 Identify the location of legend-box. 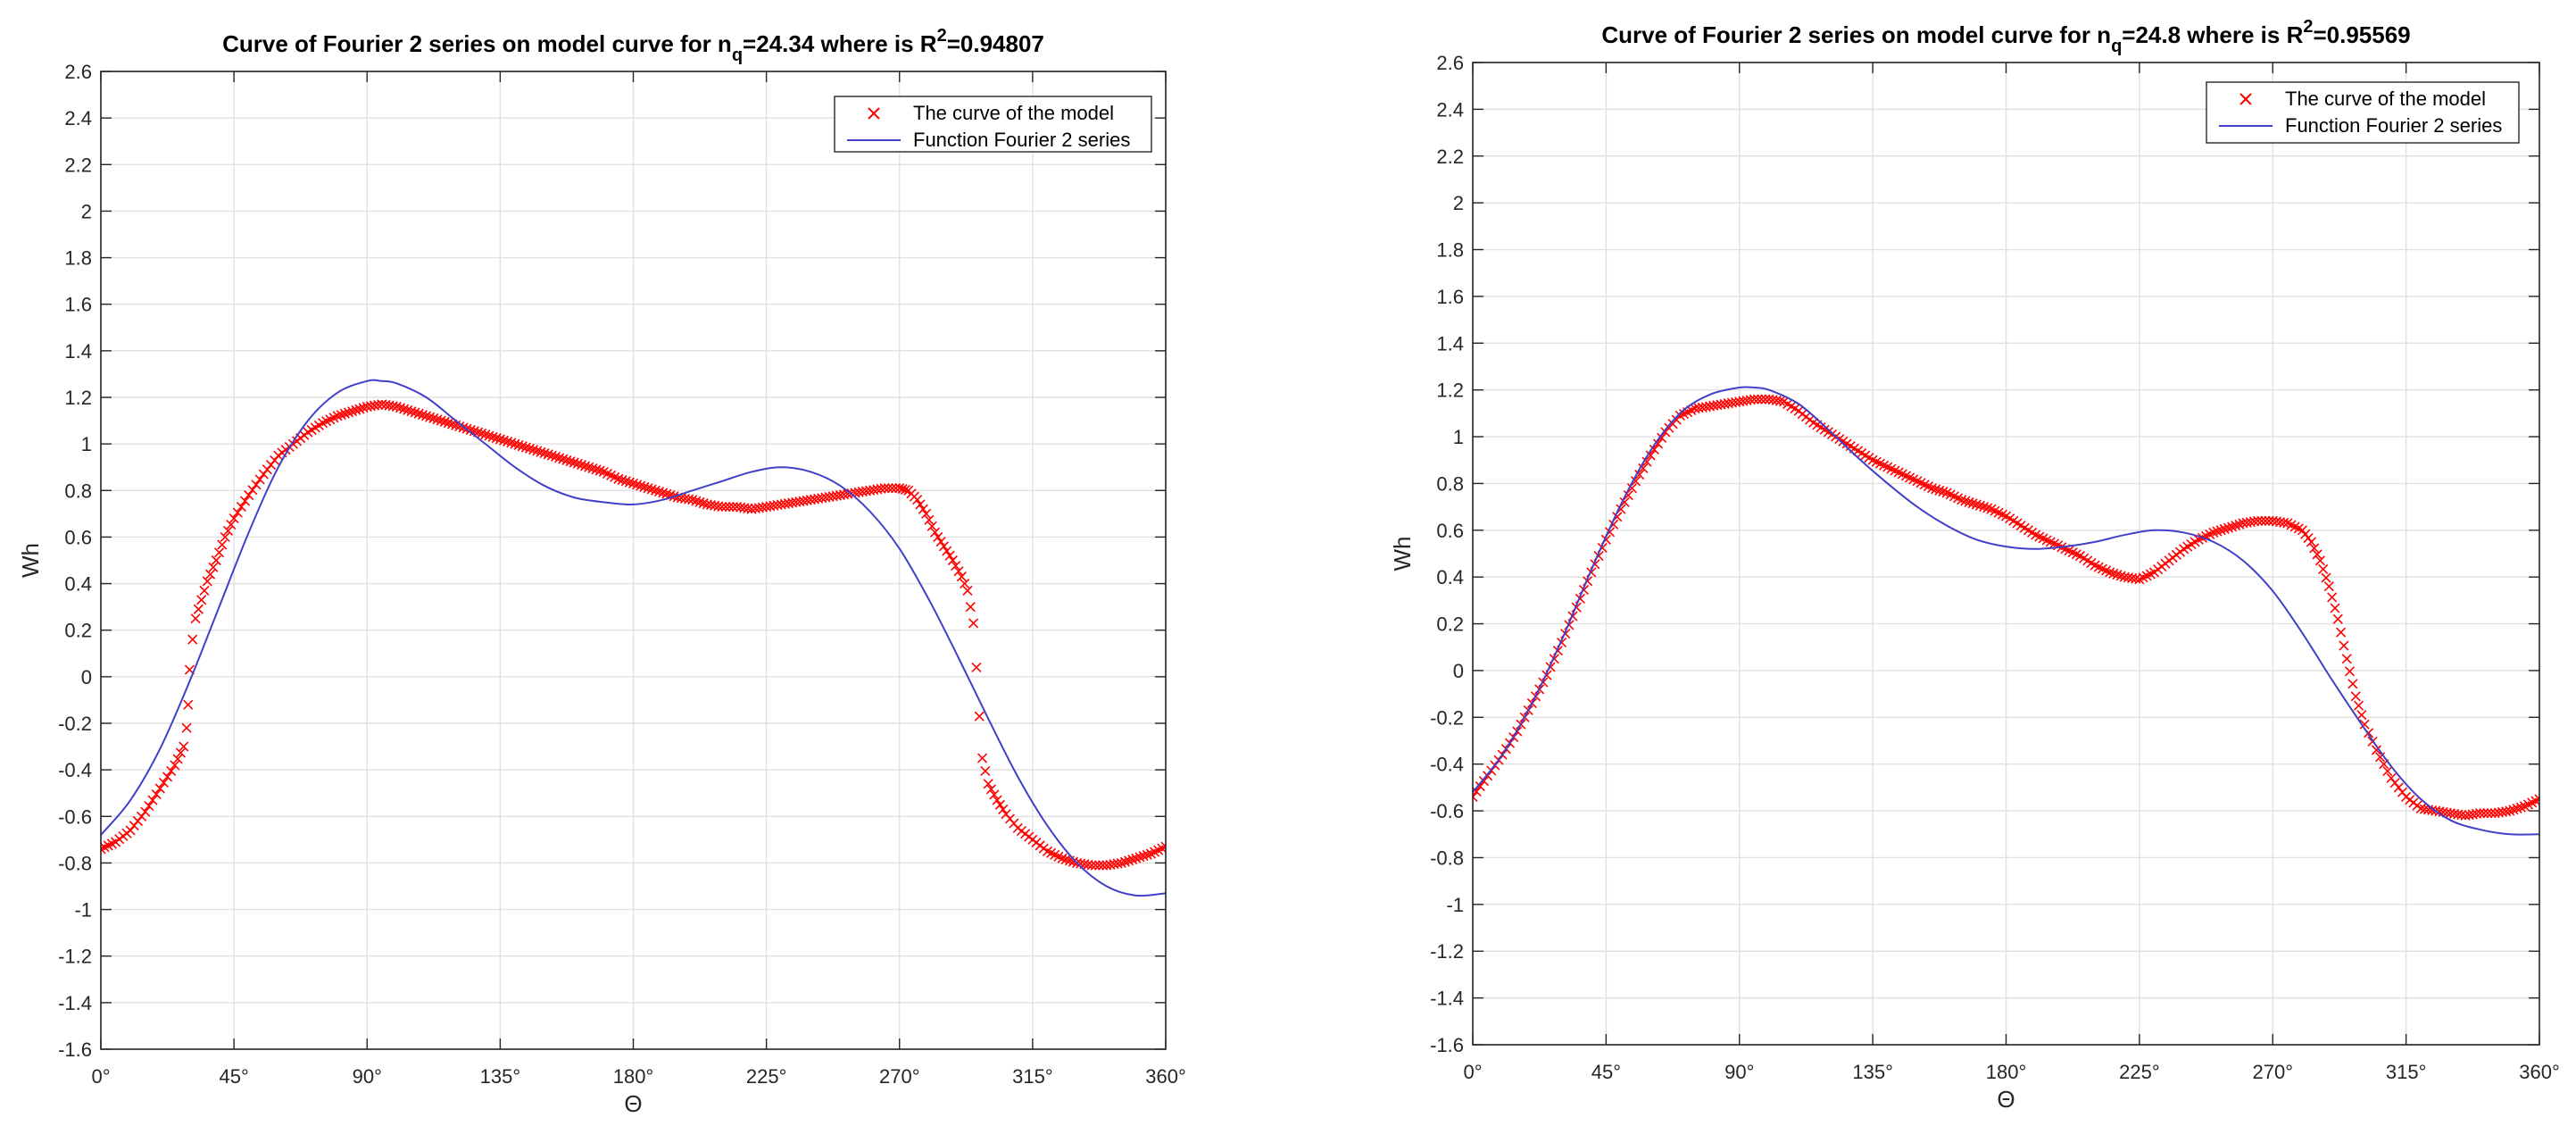
(993, 125).